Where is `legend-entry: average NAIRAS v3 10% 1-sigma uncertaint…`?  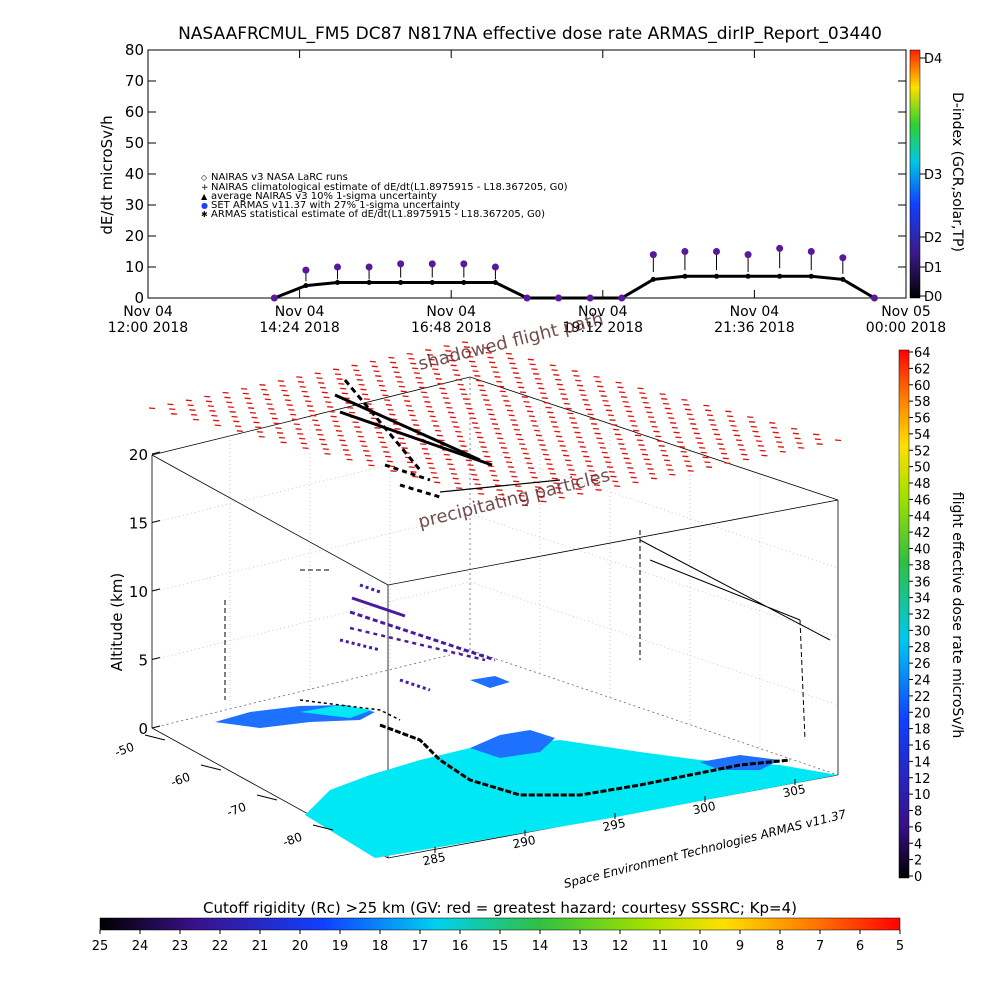 legend-entry: average NAIRAS v3 10% 1-sigma uncertaint… is located at coordinates (324, 196).